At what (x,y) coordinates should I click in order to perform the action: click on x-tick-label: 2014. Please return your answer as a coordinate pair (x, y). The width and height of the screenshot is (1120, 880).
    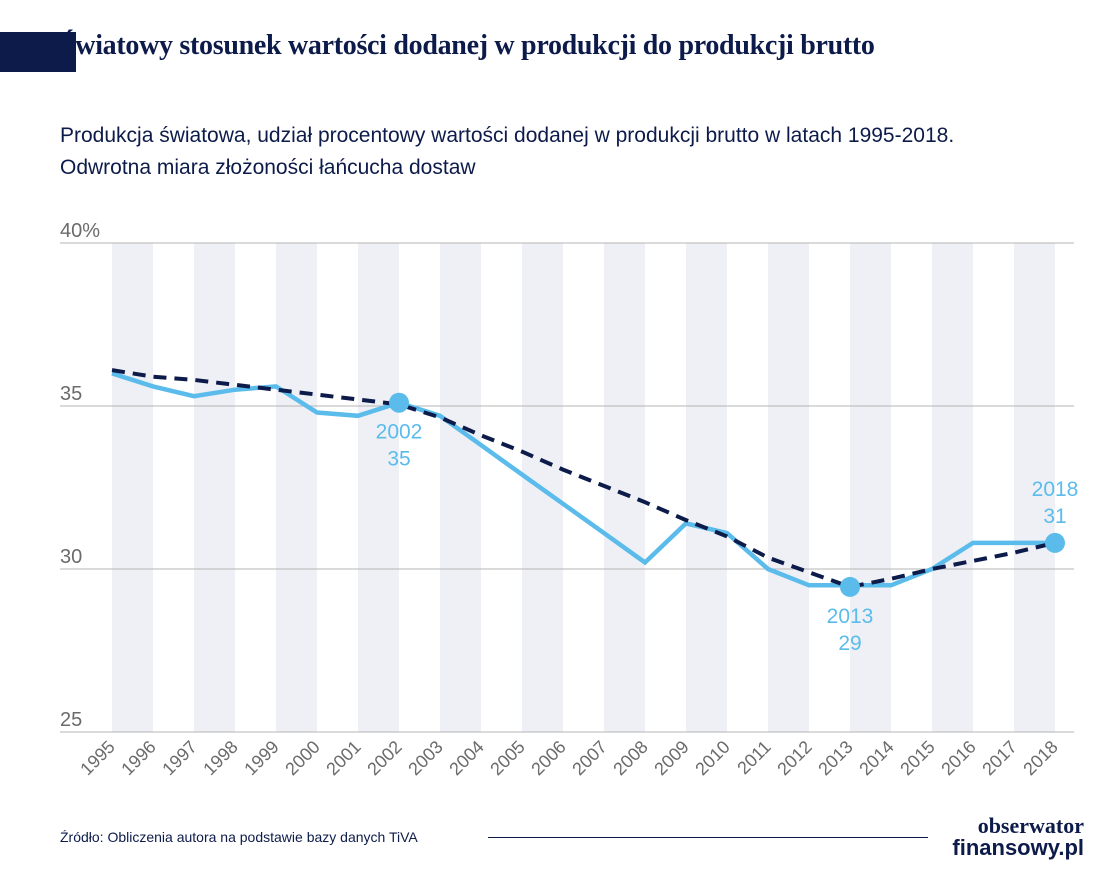
    Looking at the image, I should click on (876, 758).